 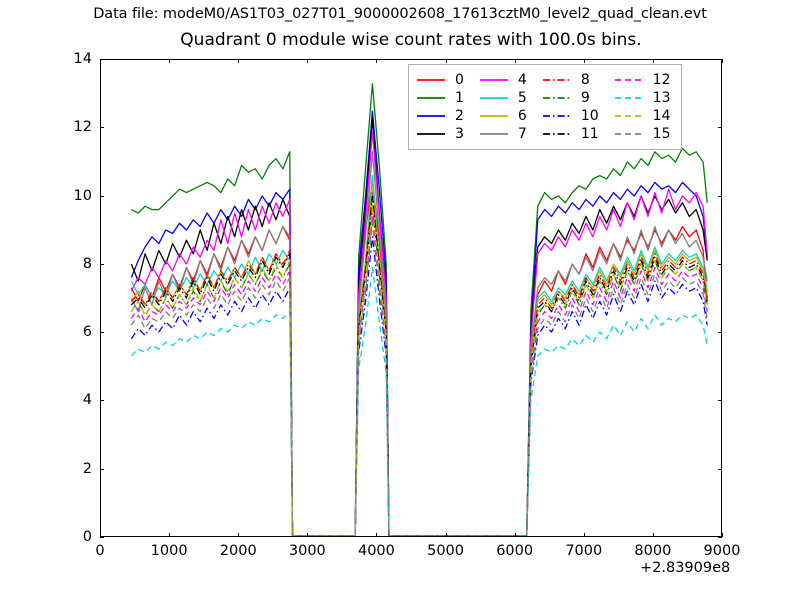 I want to click on legend: 0 4 8 12 1 5 9 13 2 6 10 14 3 7 11 15, so click(x=545, y=107).